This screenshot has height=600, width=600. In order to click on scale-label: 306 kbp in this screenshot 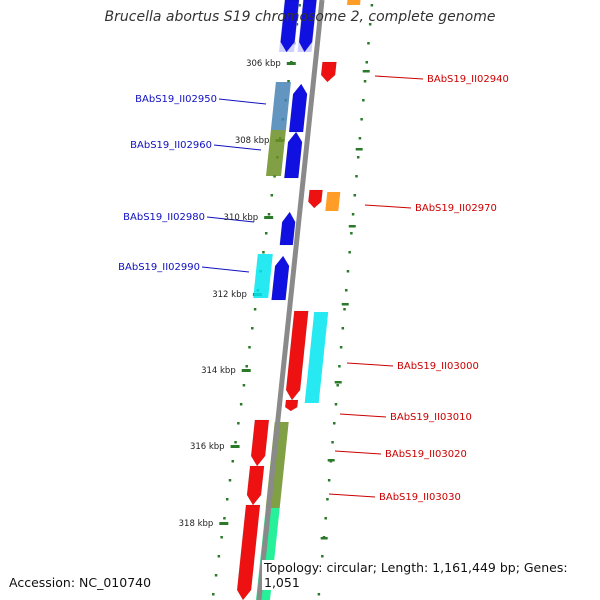, I will do `click(263, 64)`.